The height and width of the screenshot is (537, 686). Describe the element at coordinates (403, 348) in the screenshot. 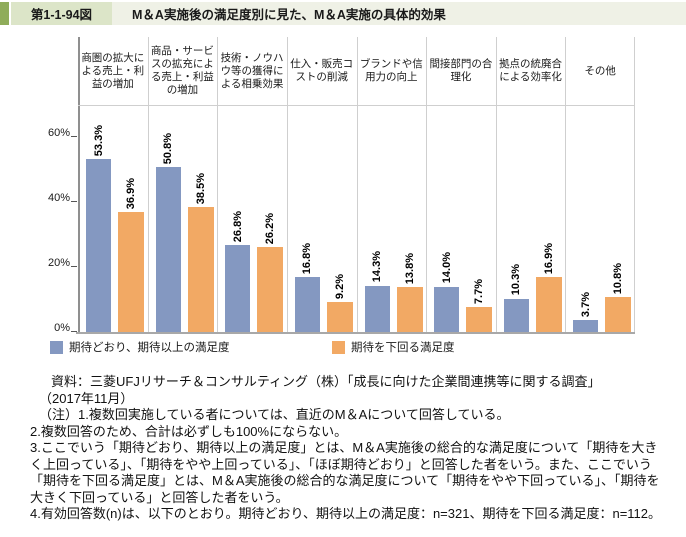

I see `legend-label-below: 期待を下回る満足度` at that location.